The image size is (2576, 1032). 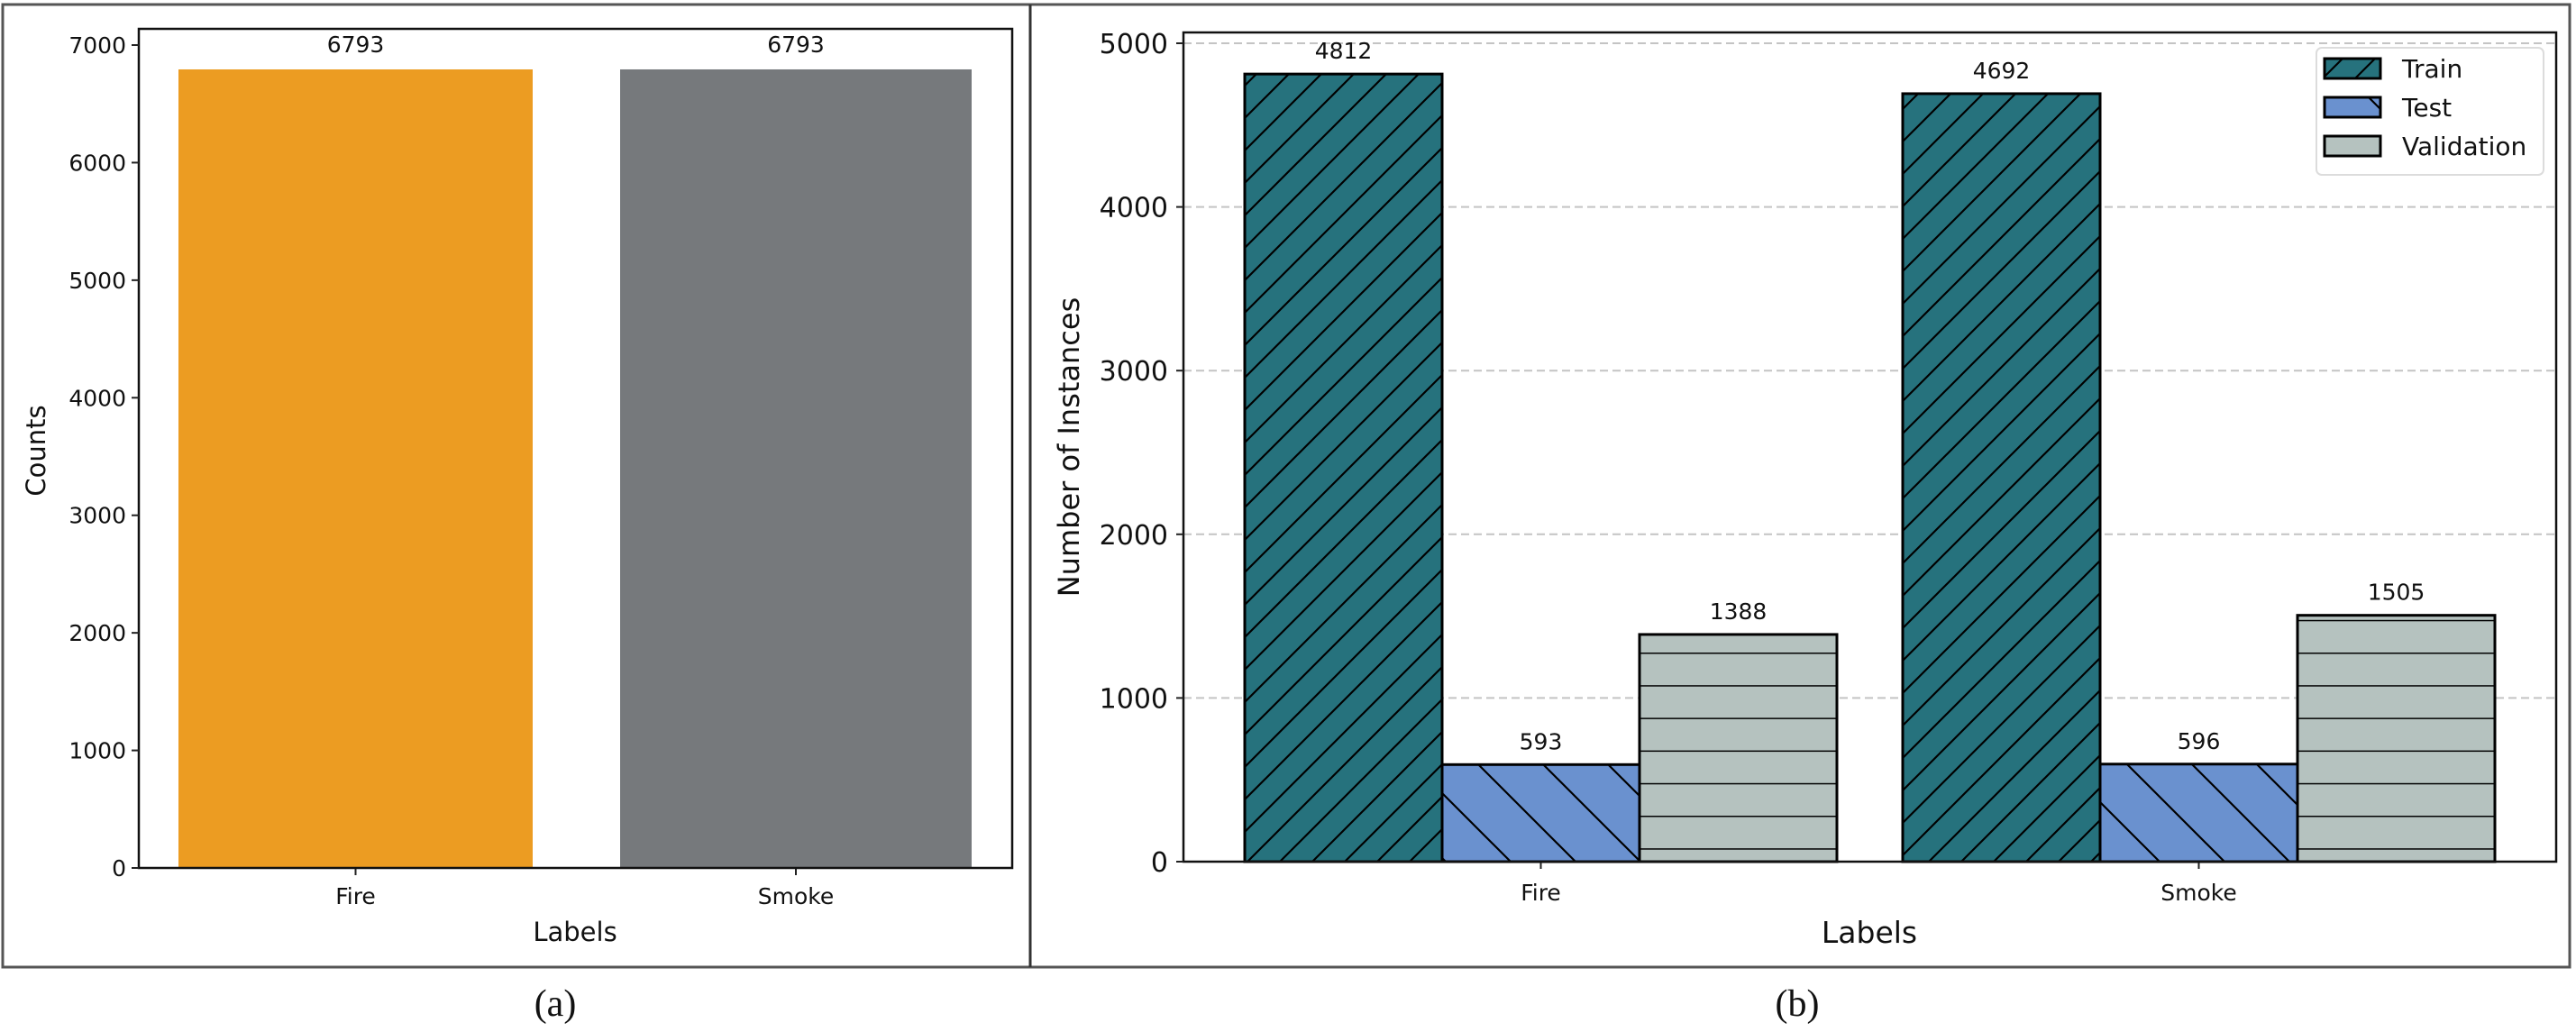 I want to click on bar-fire-validation, so click(x=1738, y=748).